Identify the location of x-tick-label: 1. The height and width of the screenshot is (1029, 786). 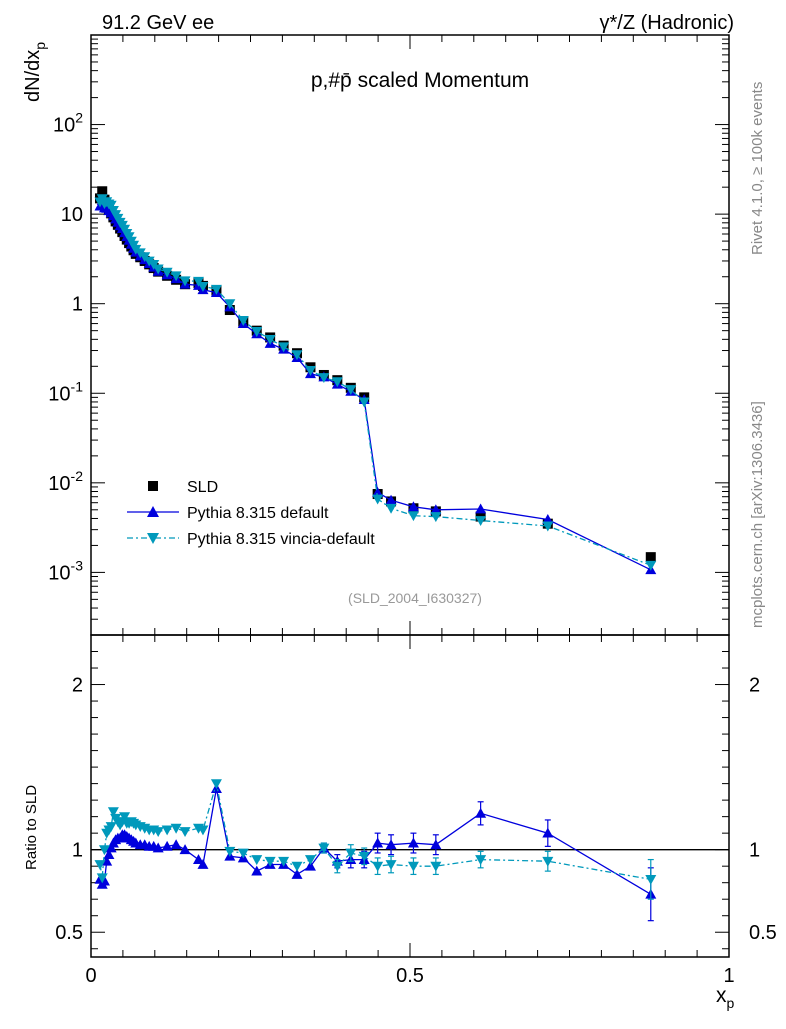
(728, 976).